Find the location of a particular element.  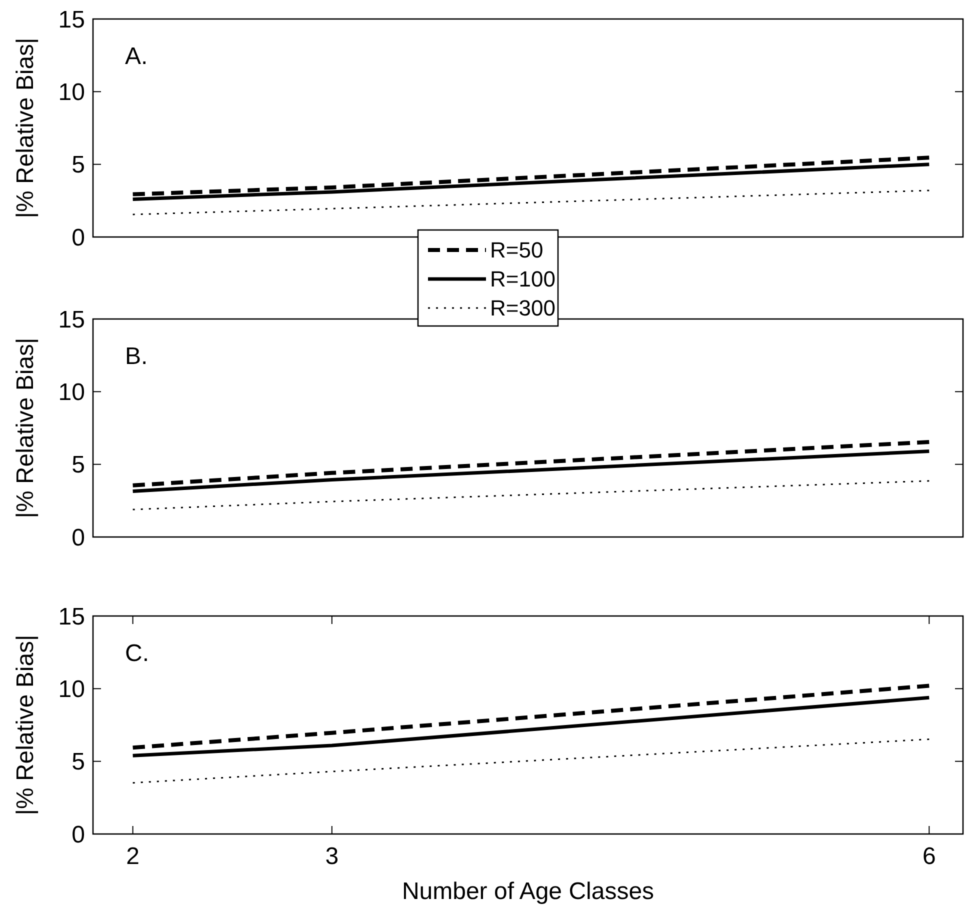

legend-label: R=50 is located at coordinates (517, 250).